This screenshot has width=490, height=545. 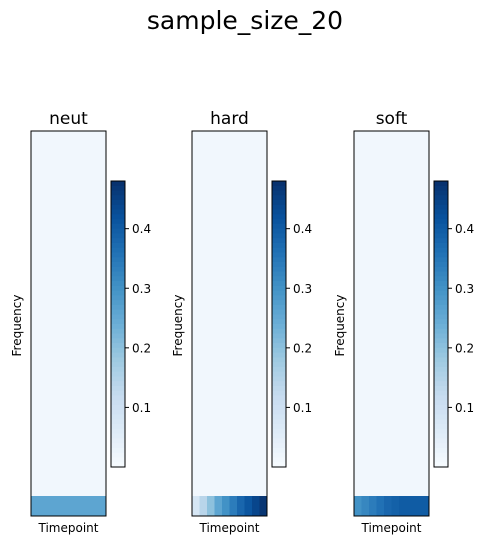 I want to click on panel-title: neut, so click(x=68, y=119).